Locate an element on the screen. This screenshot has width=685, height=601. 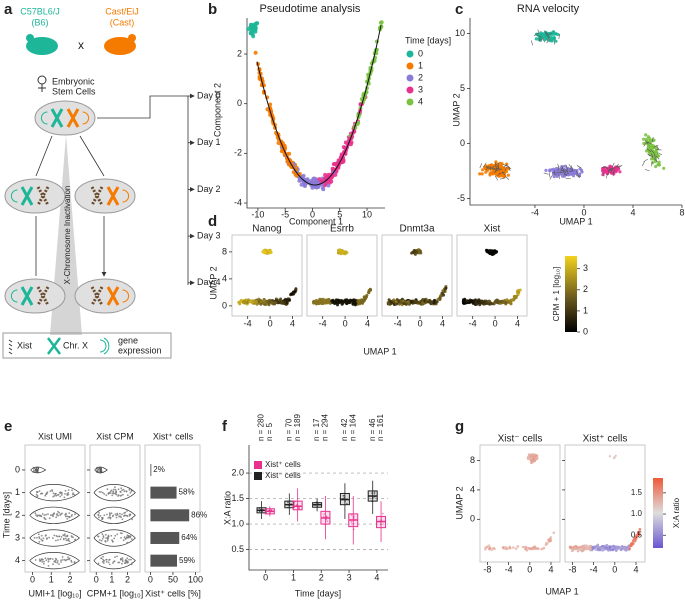
y-tick-label: 0 is located at coordinates (239, 103).